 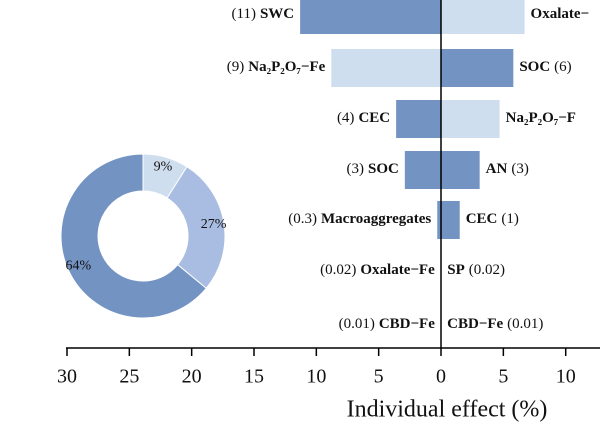 I want to click on x-axis-label: Individual effect (%), so click(x=447, y=410).